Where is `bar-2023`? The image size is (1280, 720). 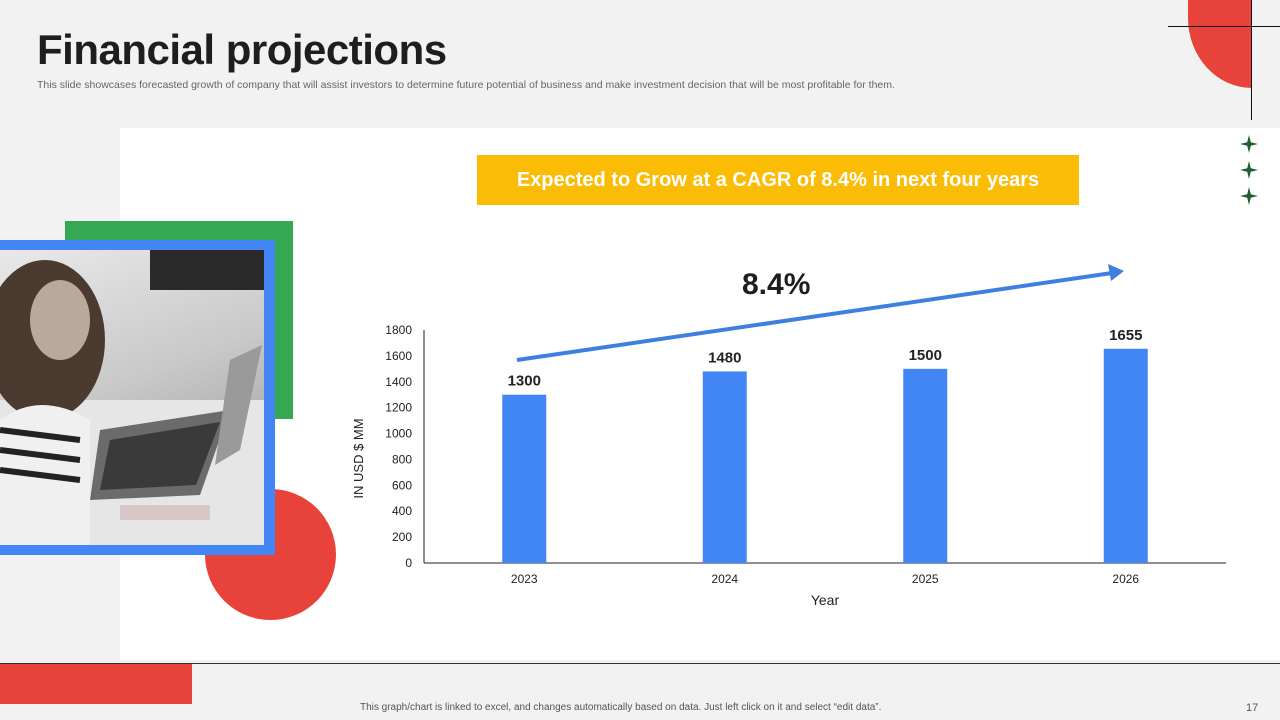 bar-2023 is located at coordinates (524, 478).